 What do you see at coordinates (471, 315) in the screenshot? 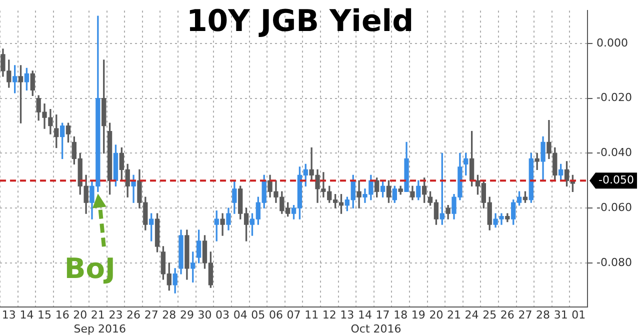
I see `x-tick-label: 24` at bounding box center [471, 315].